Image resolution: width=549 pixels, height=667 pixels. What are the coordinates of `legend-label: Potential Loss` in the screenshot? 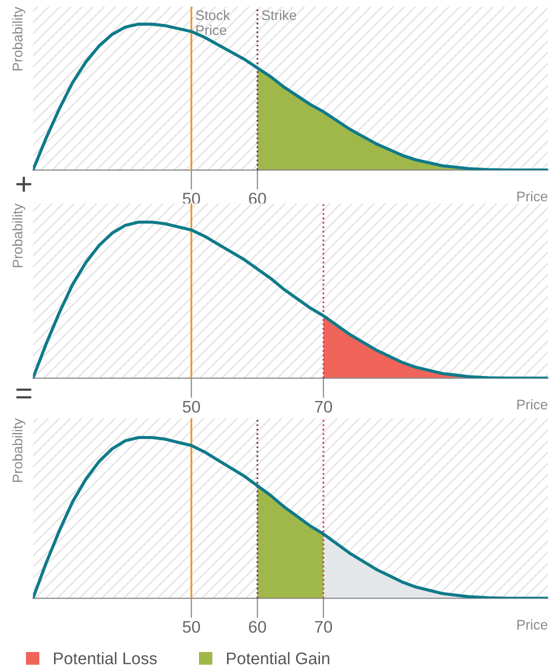 It's located at (105, 658).